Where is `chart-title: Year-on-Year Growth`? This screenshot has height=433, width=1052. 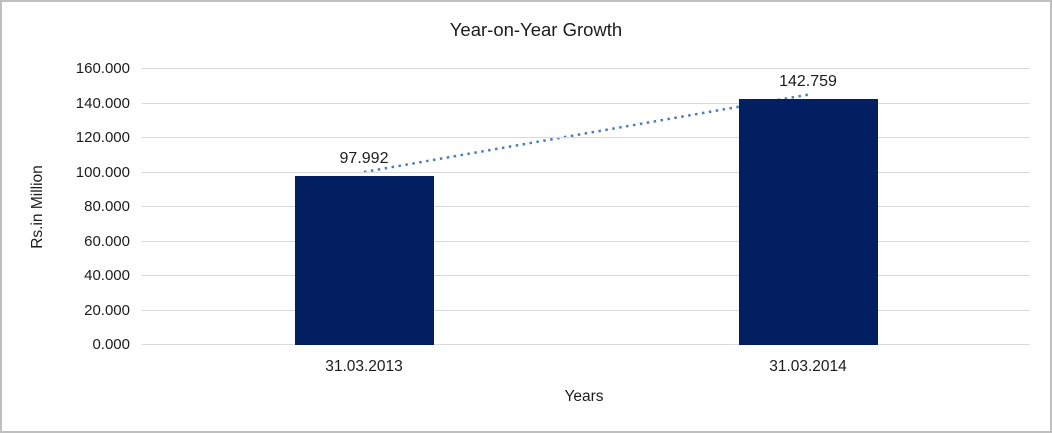 chart-title: Year-on-Year Growth is located at coordinates (536, 29).